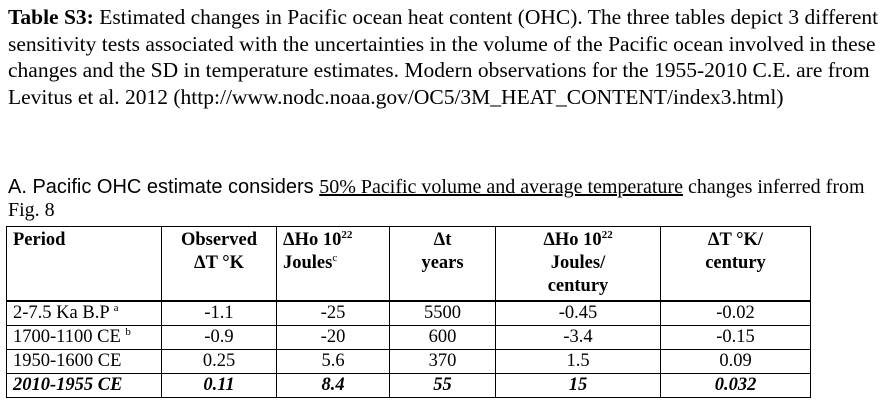  I want to click on row-dt: 5500, so click(442, 313).